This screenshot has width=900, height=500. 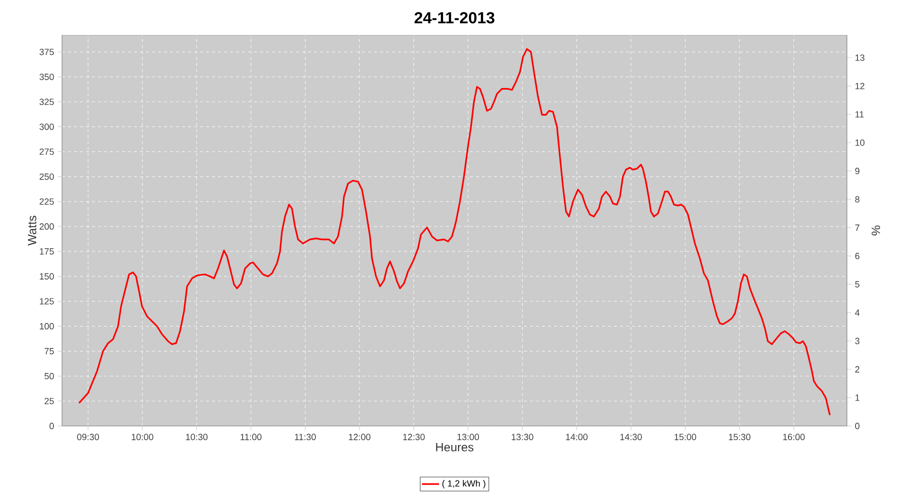 What do you see at coordinates (859, 86) in the screenshot?
I see `y2-tick-label: 12` at bounding box center [859, 86].